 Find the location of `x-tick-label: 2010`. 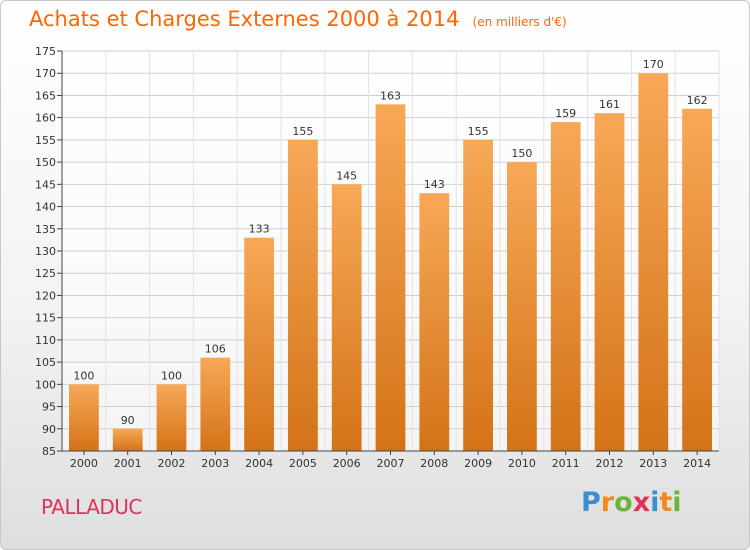

x-tick-label: 2010 is located at coordinates (522, 463).